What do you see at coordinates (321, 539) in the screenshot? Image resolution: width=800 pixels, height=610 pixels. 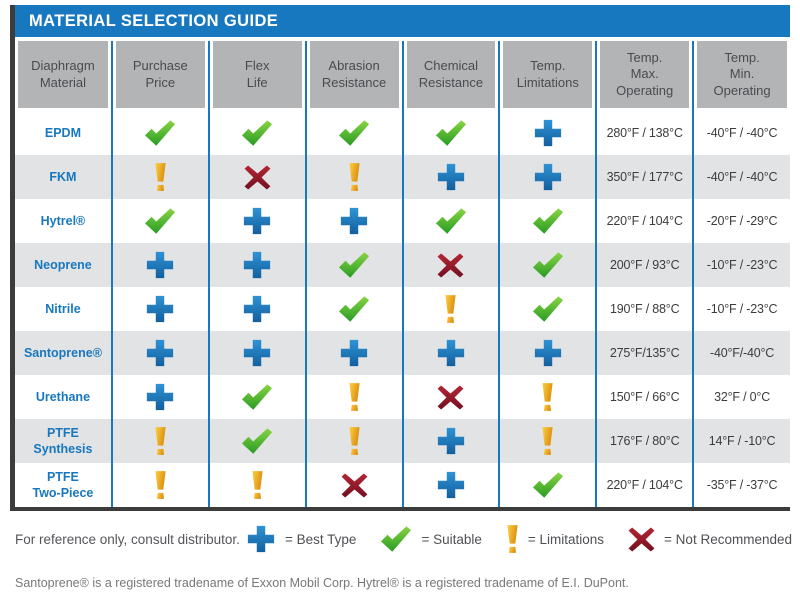 I see `legend-item-label: = Best Type` at bounding box center [321, 539].